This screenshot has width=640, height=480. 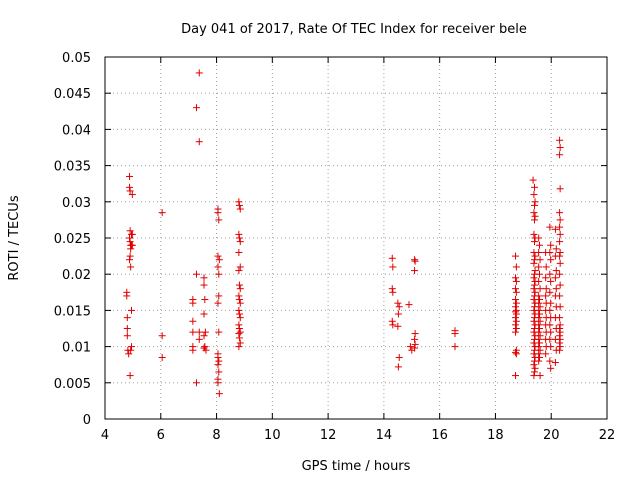 What do you see at coordinates (328, 435) in the screenshot?
I see `x-tick-label: 12` at bounding box center [328, 435].